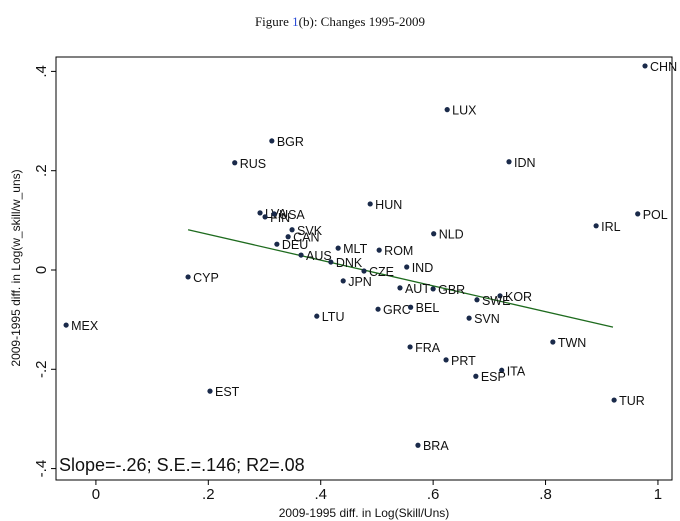 Image resolution: width=680 pixels, height=521 pixels. What do you see at coordinates (663, 67) in the screenshot?
I see `point-label: CHN` at bounding box center [663, 67].